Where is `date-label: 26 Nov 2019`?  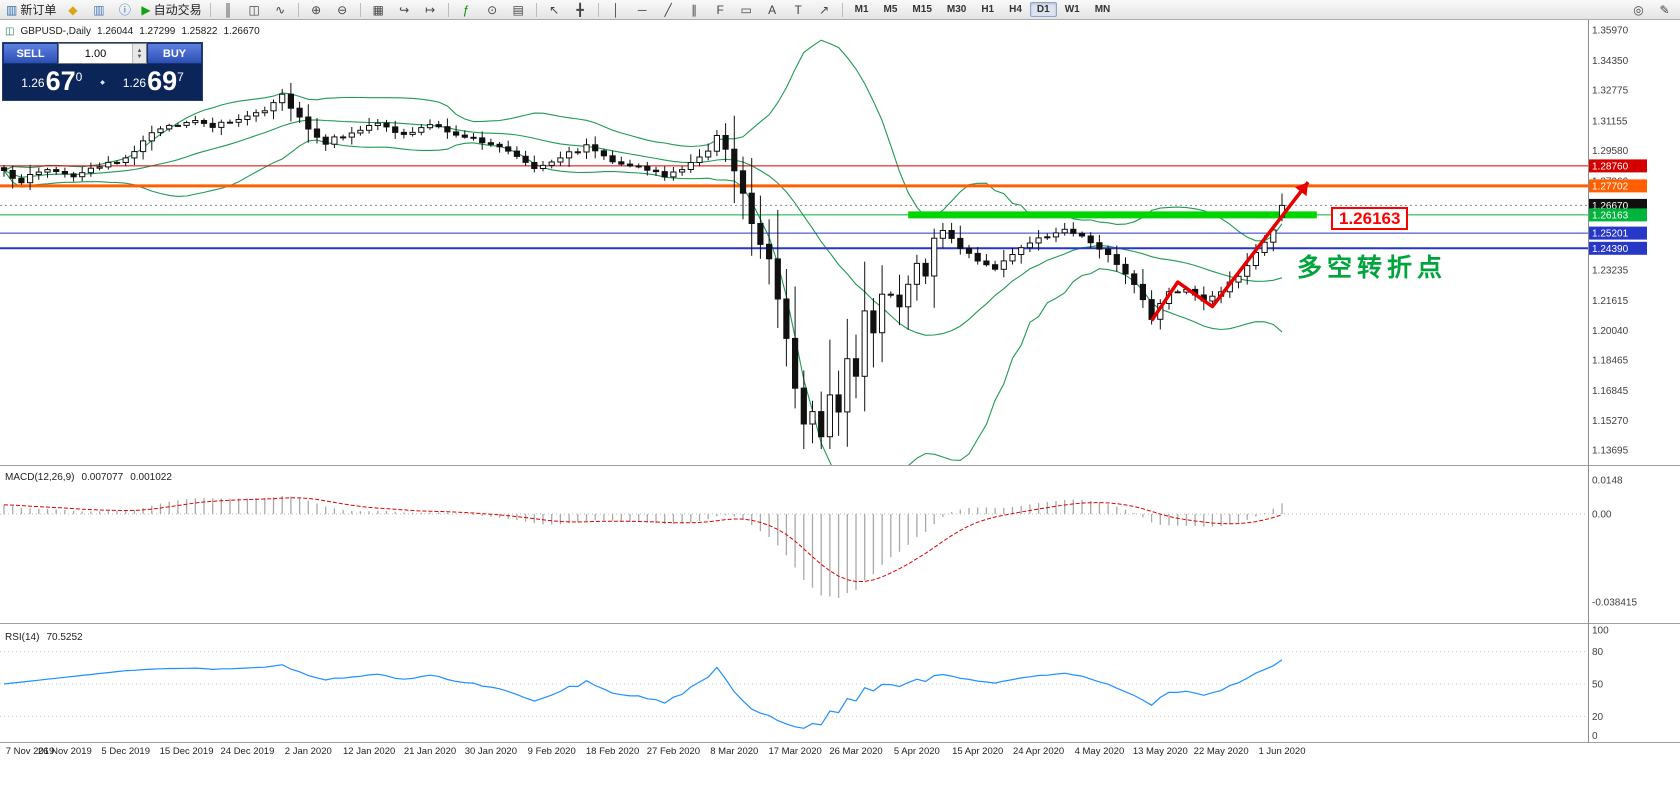
date-label: 26 Nov 2019 is located at coordinates (65, 751).